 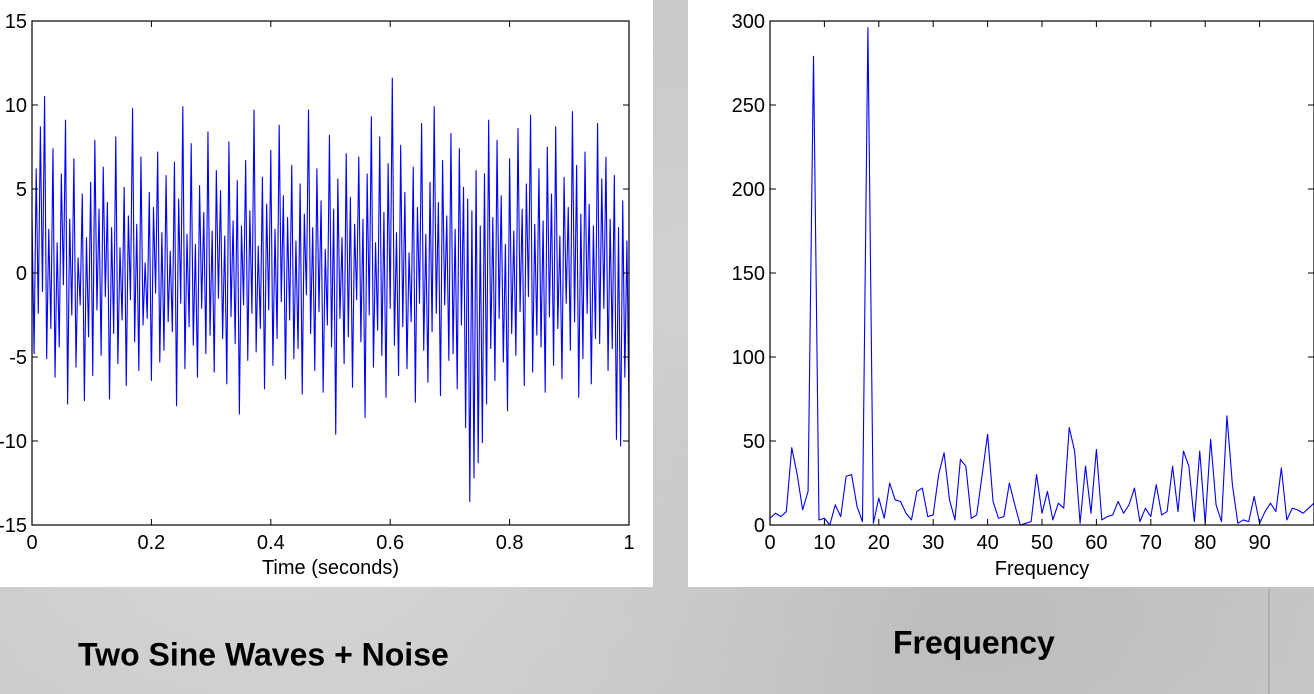 I want to click on x-tick-label: 0.4, so click(x=271, y=543).